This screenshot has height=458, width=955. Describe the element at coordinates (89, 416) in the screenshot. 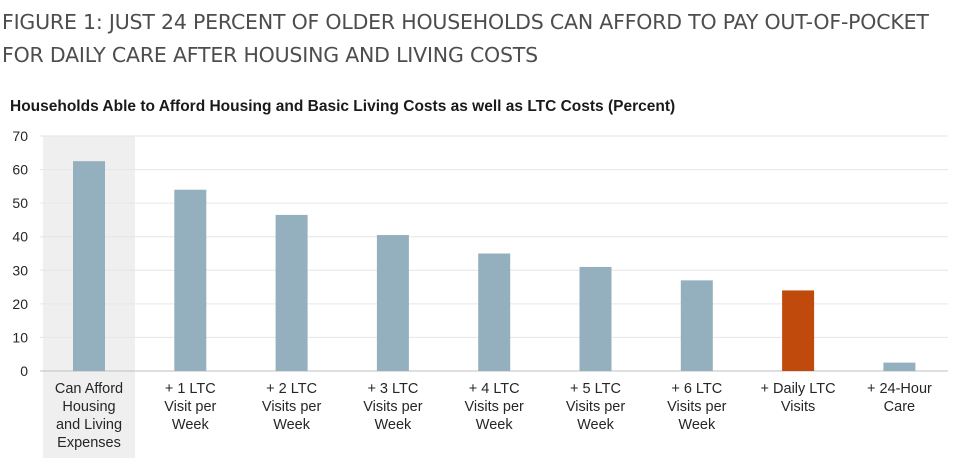

I see `x-category-label: Can Afford Housing and Living Expenses` at that location.